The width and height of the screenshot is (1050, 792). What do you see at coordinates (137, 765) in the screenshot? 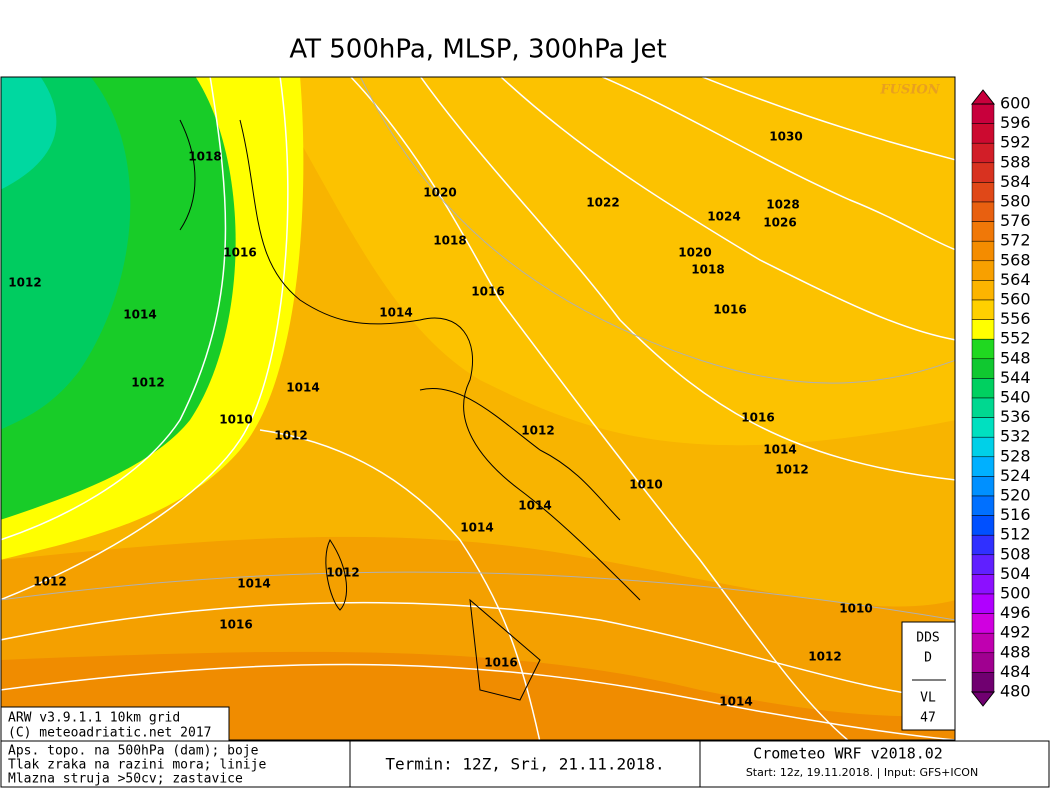
I see `legend-line: Tlak zraka na razini mora; linije` at bounding box center [137, 765].